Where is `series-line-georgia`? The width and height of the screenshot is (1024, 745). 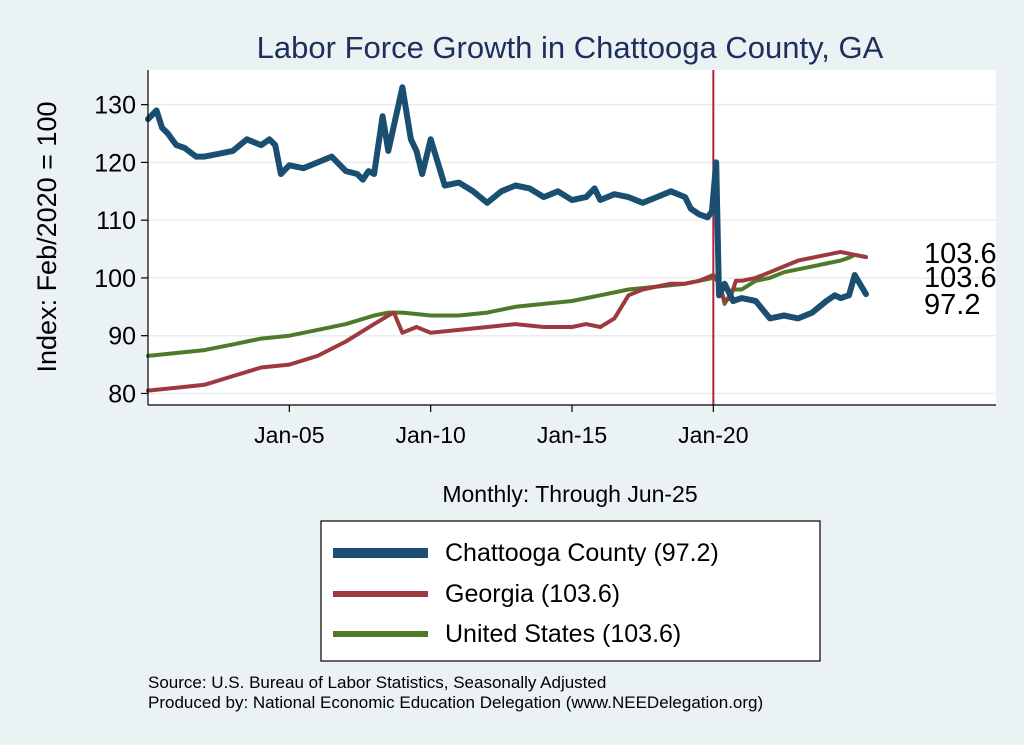
series-line-georgia is located at coordinates (507, 321).